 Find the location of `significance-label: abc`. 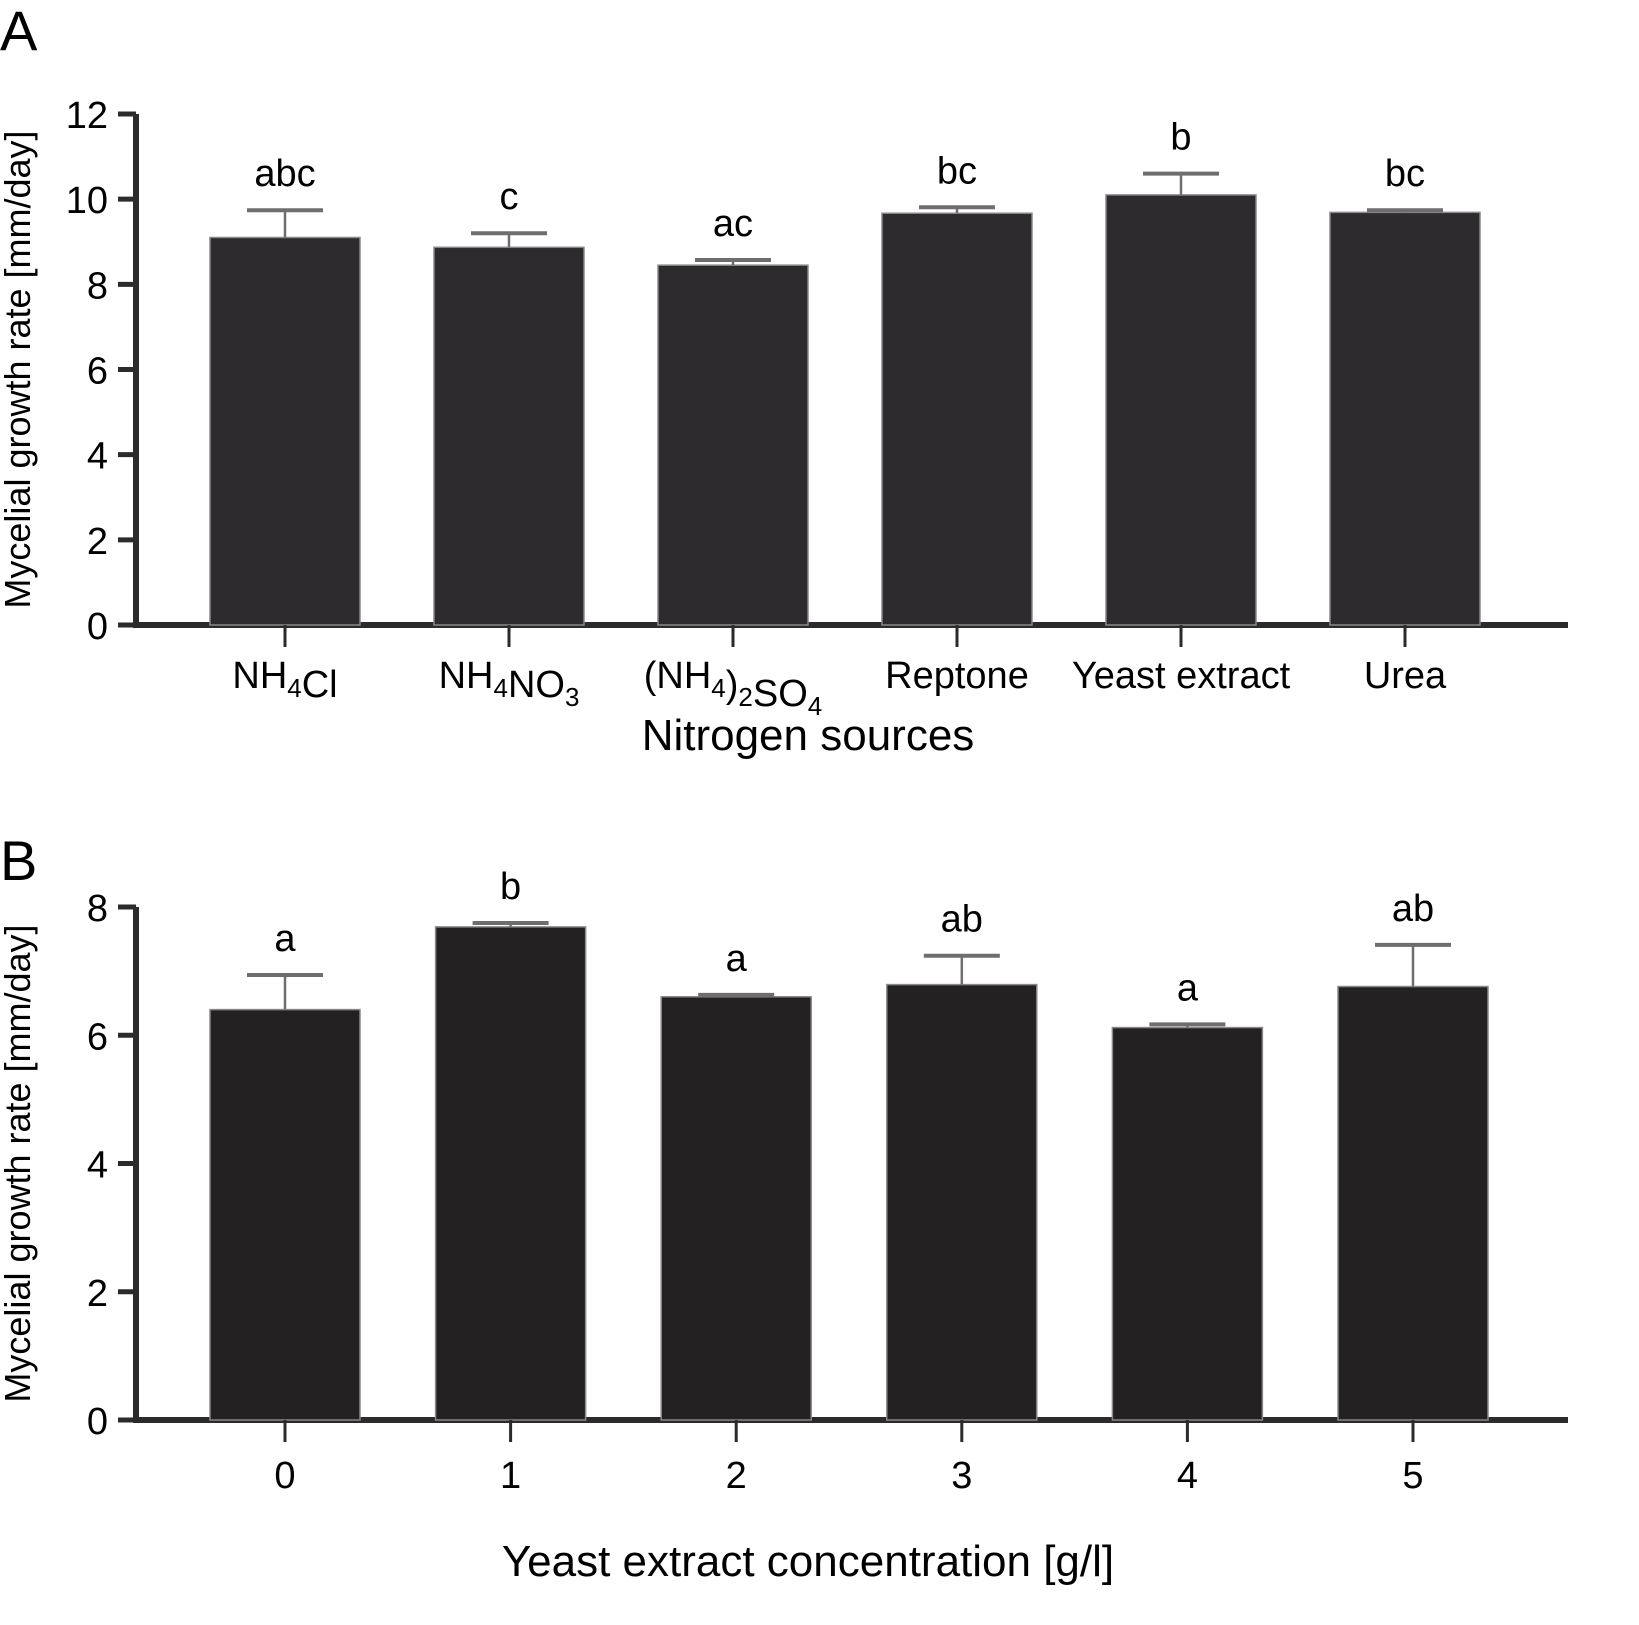

significance-label: abc is located at coordinates (284, 174).